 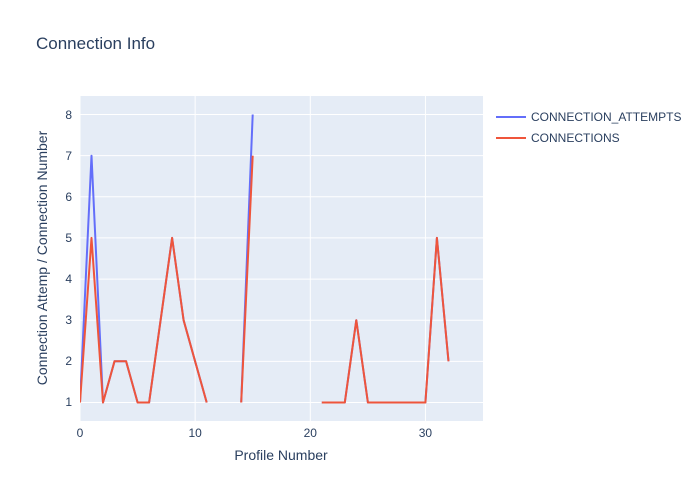 What do you see at coordinates (68, 320) in the screenshot?
I see `y-tick-label: 3` at bounding box center [68, 320].